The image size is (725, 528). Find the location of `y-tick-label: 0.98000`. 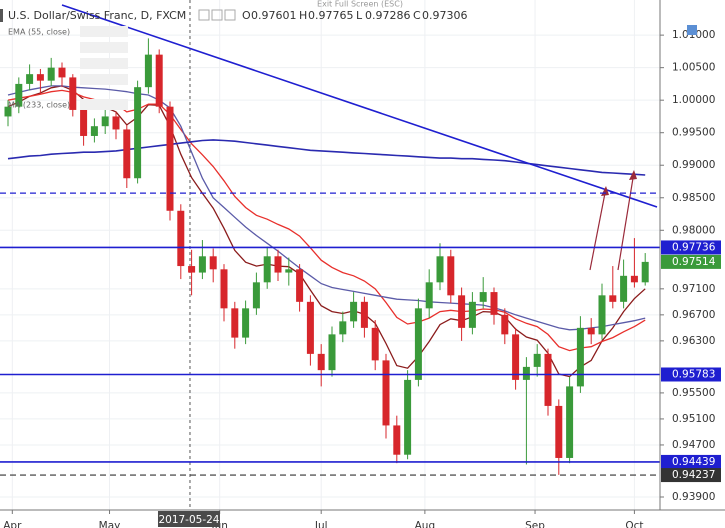

y-tick-label: 0.98000 is located at coordinates (693, 230).